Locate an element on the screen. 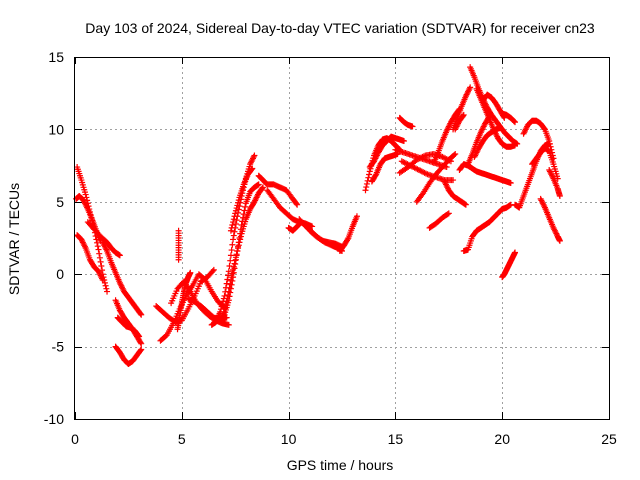 The height and width of the screenshot is (480, 640). x-tick-label: 15 is located at coordinates (396, 439).